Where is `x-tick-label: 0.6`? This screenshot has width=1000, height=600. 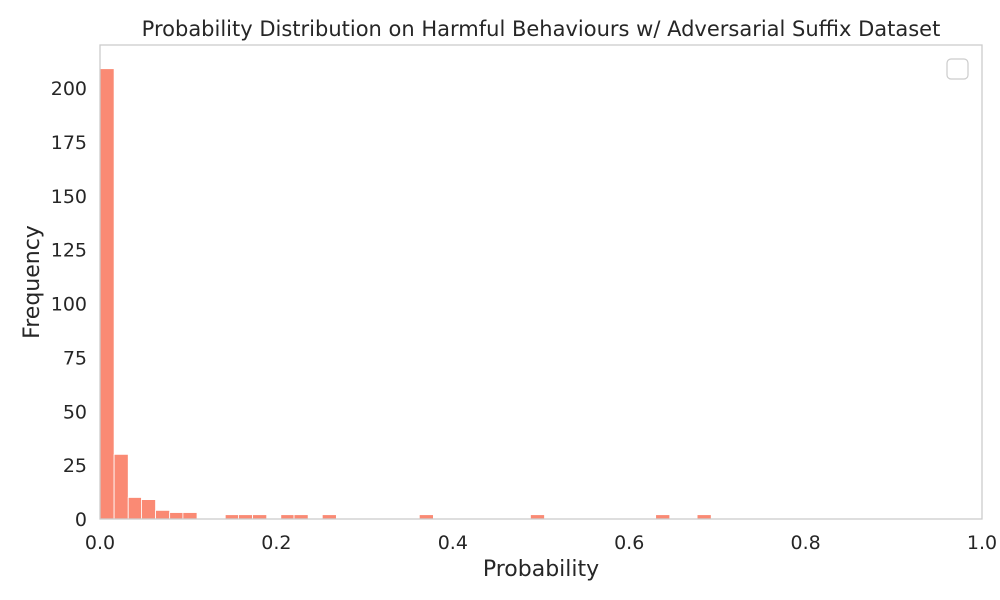 x-tick-label: 0.6 is located at coordinates (629, 543).